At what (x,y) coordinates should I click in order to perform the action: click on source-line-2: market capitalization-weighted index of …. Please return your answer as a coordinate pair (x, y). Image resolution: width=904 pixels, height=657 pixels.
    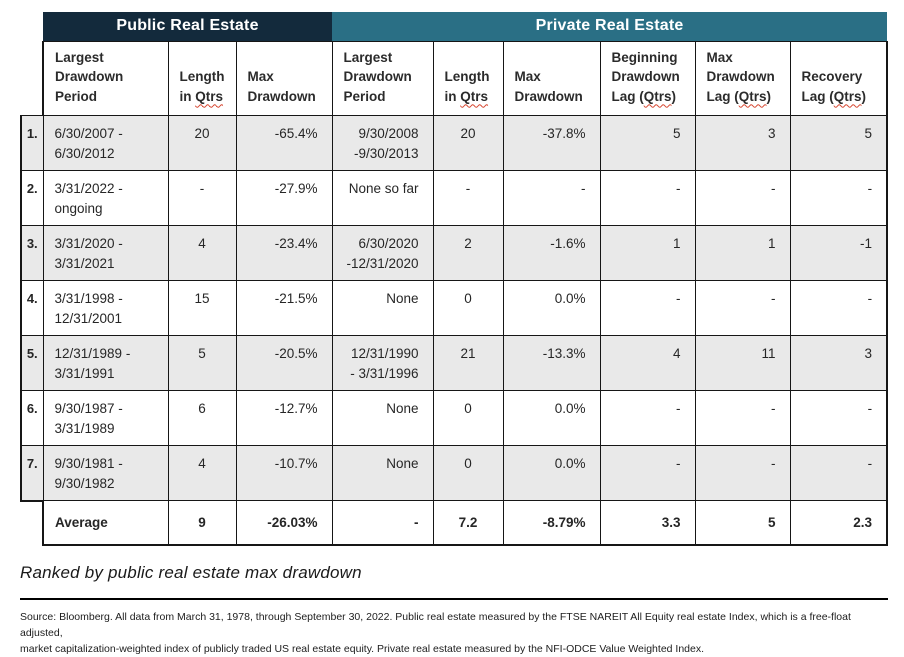
    Looking at the image, I should click on (362, 649).